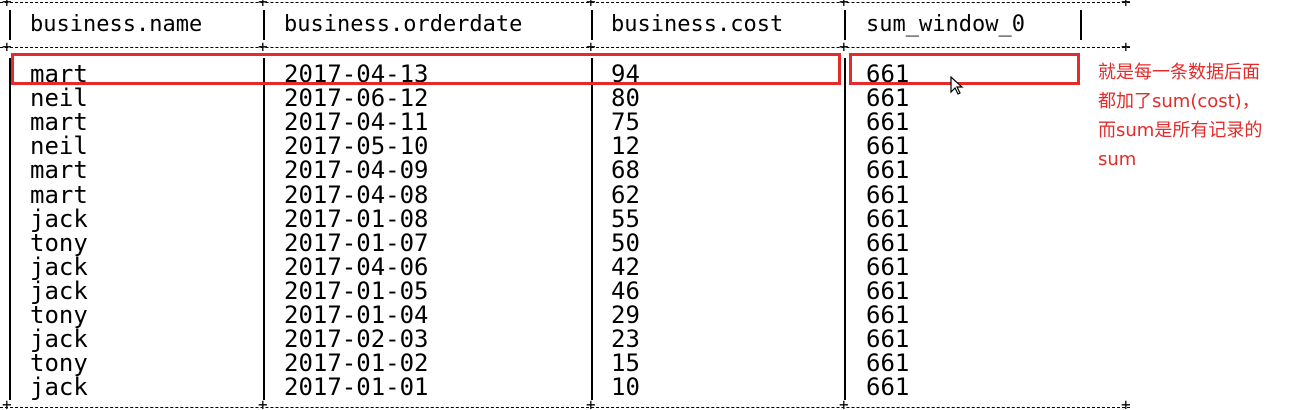  Describe the element at coordinates (625, 122) in the screenshot. I see `cell-cost: 75` at that location.